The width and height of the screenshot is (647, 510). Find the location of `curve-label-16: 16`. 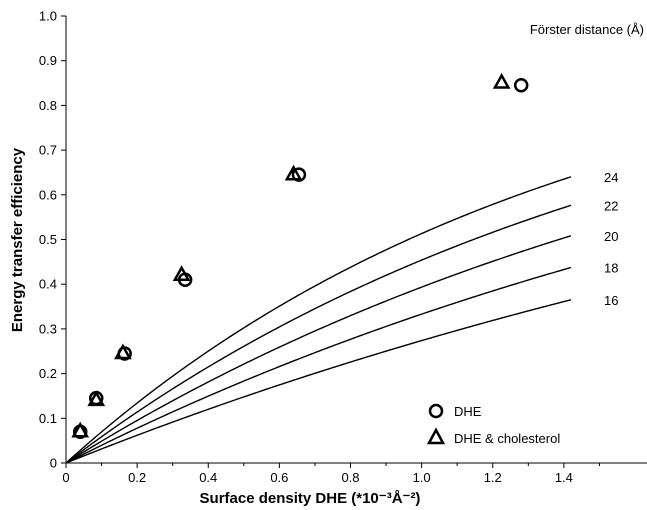

curve-label-16: 16 is located at coordinates (611, 300).